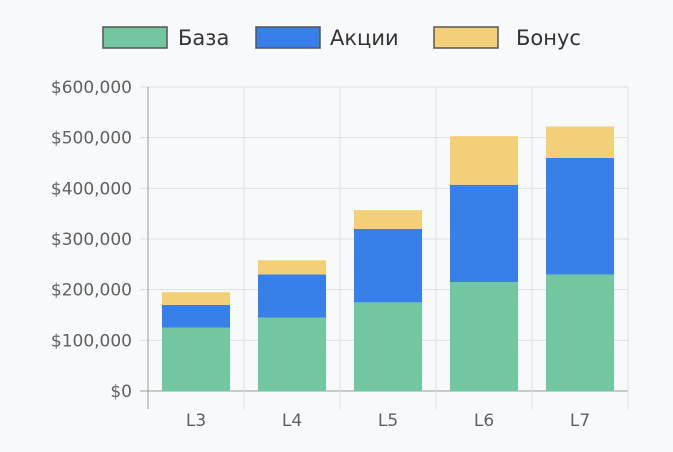 Image resolution: width=673 pixels, height=452 pixels. I want to click on x-tick-label: L6, so click(484, 421).